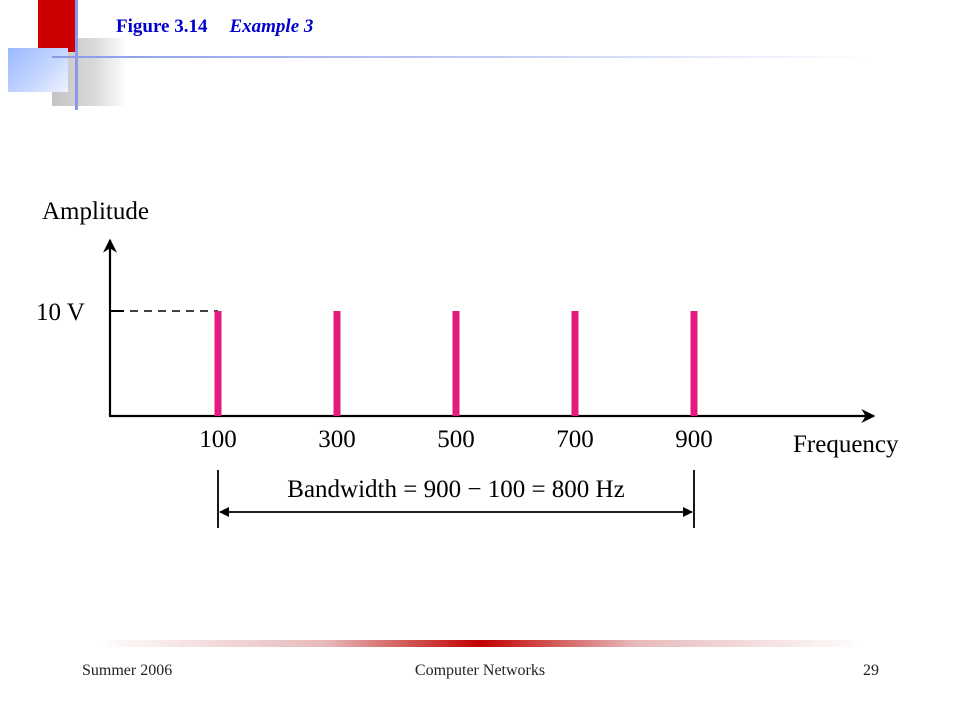 Image resolution: width=960 pixels, height=720 pixels. Describe the element at coordinates (337, 439) in the screenshot. I see `x-tick-label: 300` at that location.